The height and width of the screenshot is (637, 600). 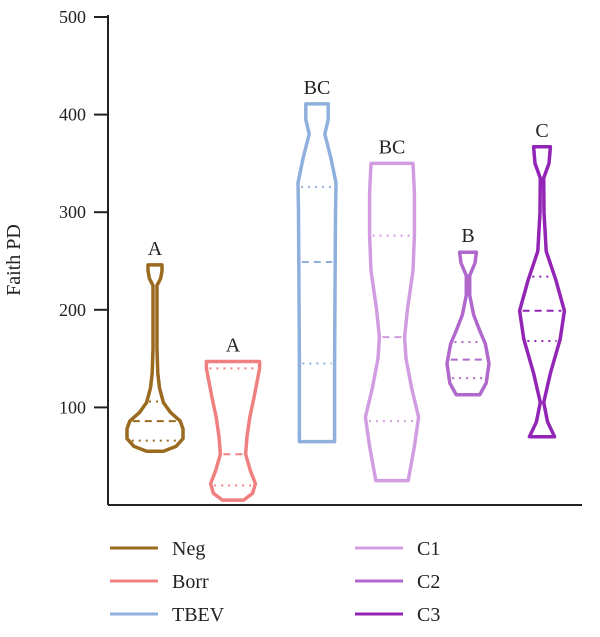 What do you see at coordinates (72, 212) in the screenshot?
I see `y-tick-label: 300` at bounding box center [72, 212].